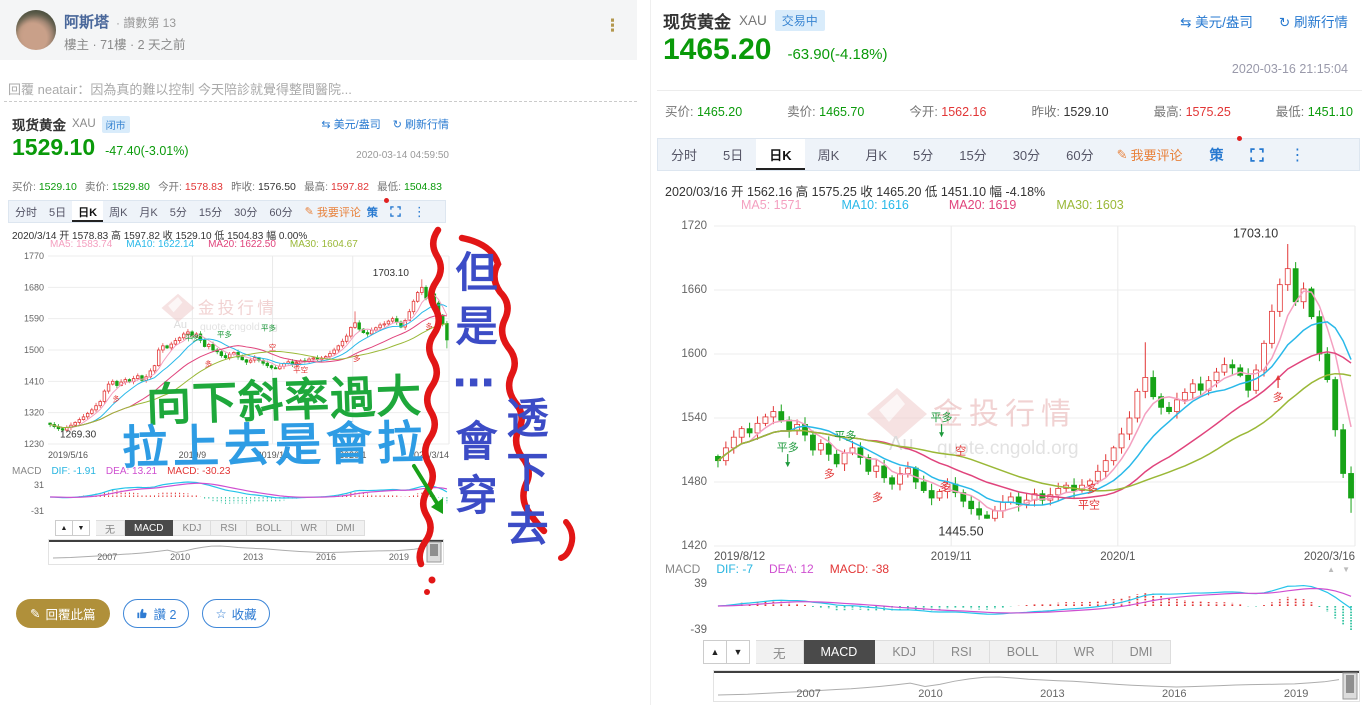 The height and width of the screenshot is (710, 1362). What do you see at coordinates (473, 388) in the screenshot?
I see `hand-note-vertical-1: 但是⋯會穿` at bounding box center [473, 388].